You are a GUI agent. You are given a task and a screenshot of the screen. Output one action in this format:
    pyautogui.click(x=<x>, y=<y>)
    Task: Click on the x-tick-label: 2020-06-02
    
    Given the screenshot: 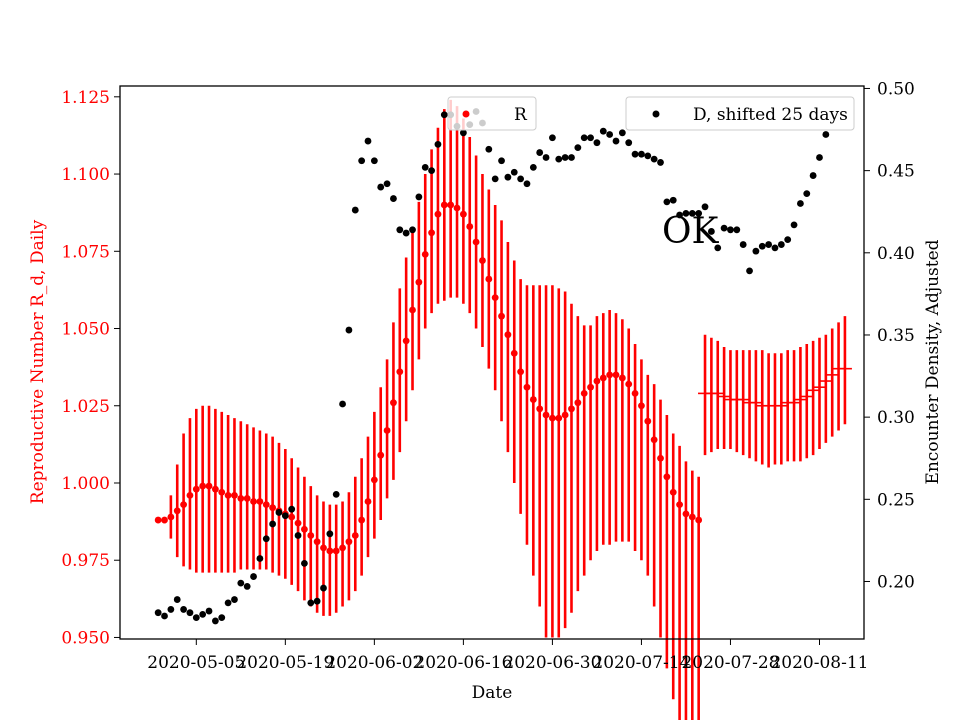 What is the action you would take?
    pyautogui.click(x=374, y=663)
    